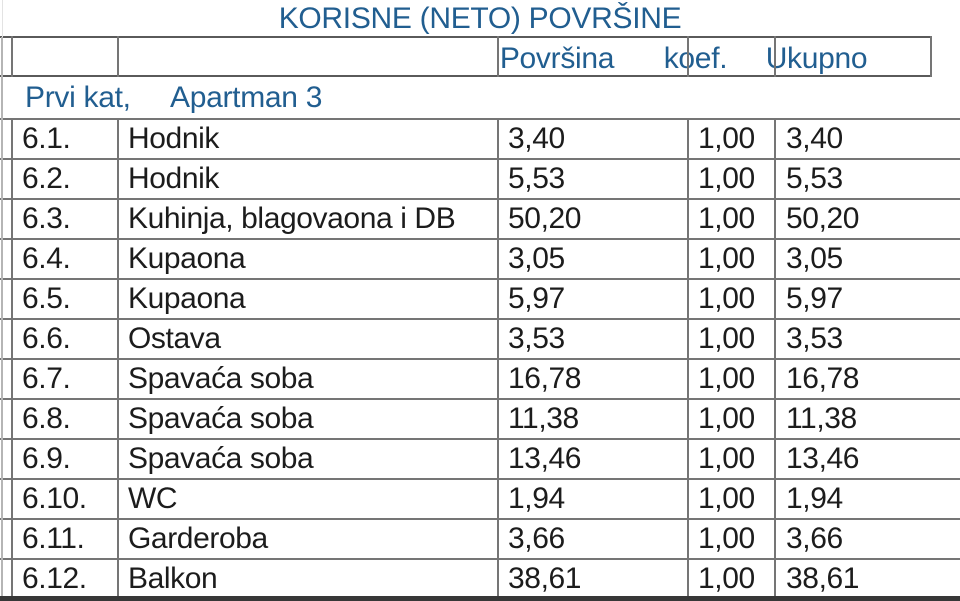 Image resolution: width=960 pixels, height=601 pixels. What do you see at coordinates (46, 138) in the screenshot?
I see `row-number: 6.1.` at bounding box center [46, 138].